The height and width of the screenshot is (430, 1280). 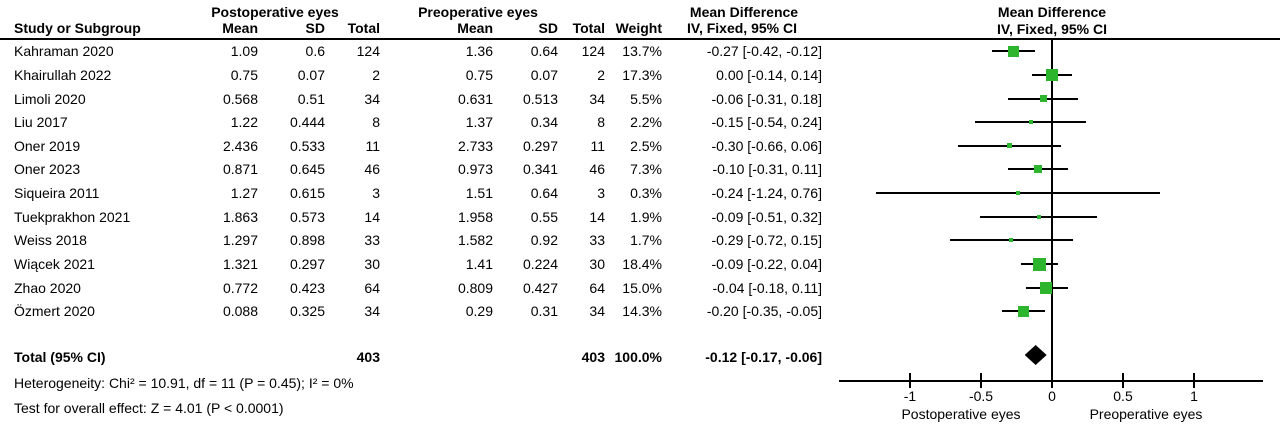 What do you see at coordinates (275, 12) in the screenshot?
I see `postoperative-eyes-group-header: Postoperative eyes` at bounding box center [275, 12].